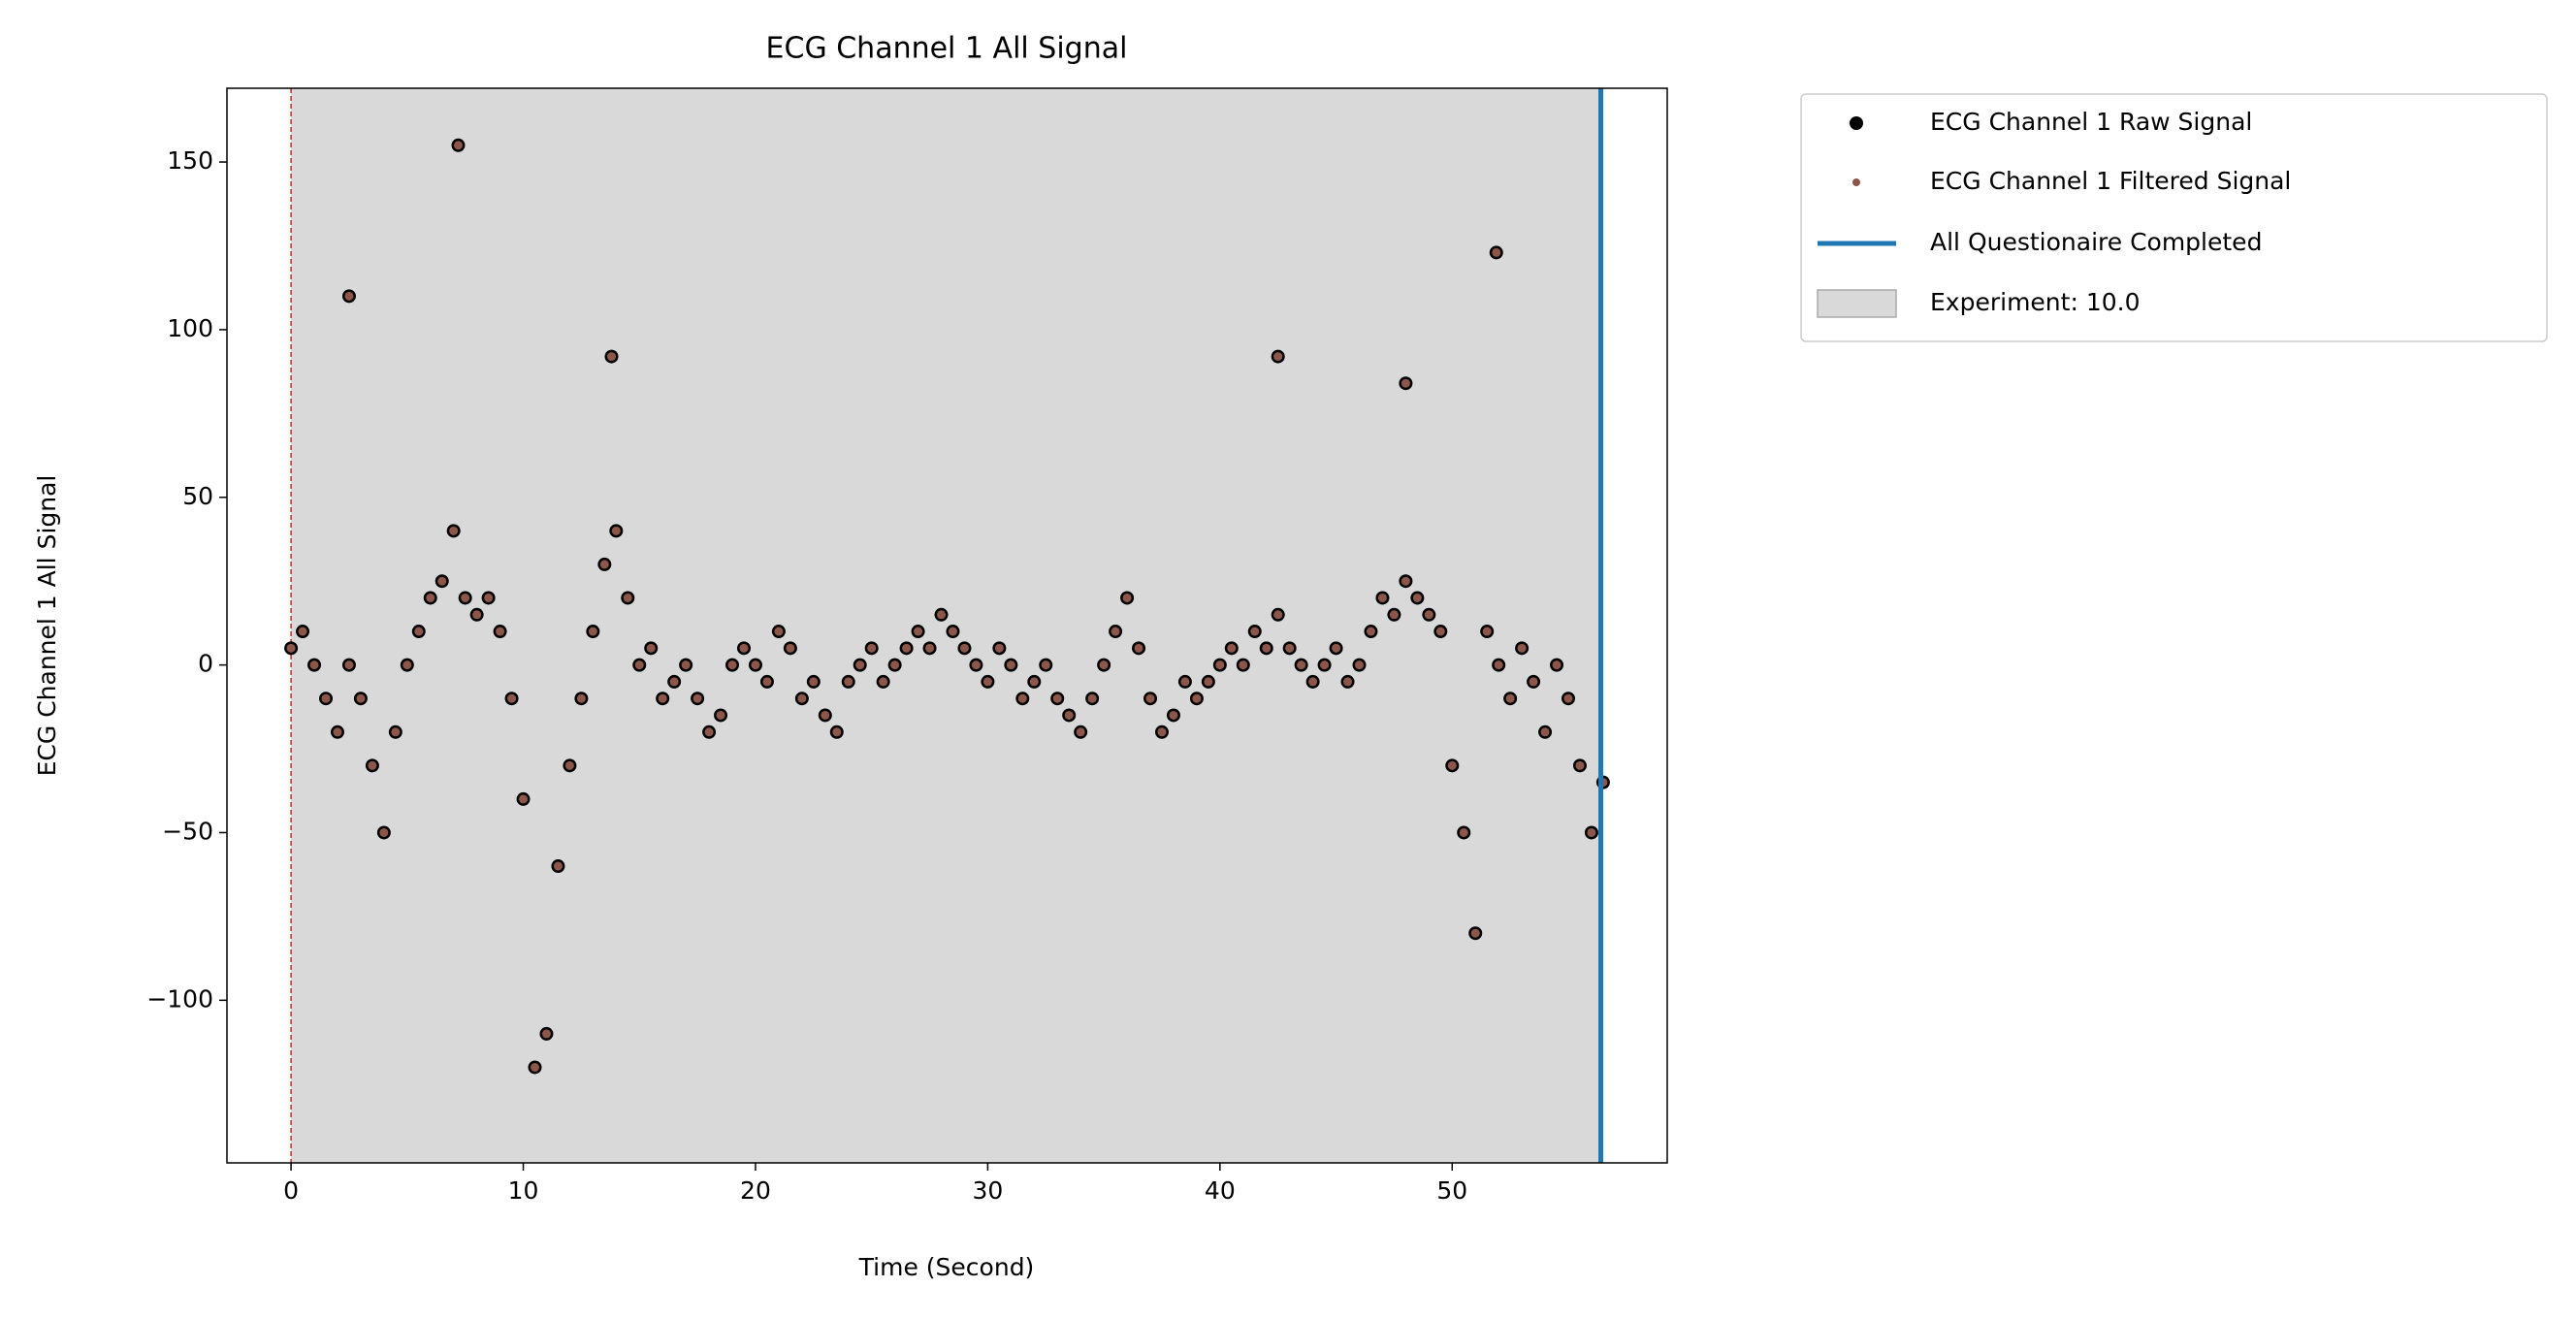  What do you see at coordinates (947, 49) in the screenshot?
I see `chart-title: ECG Channel 1 All Signal` at bounding box center [947, 49].